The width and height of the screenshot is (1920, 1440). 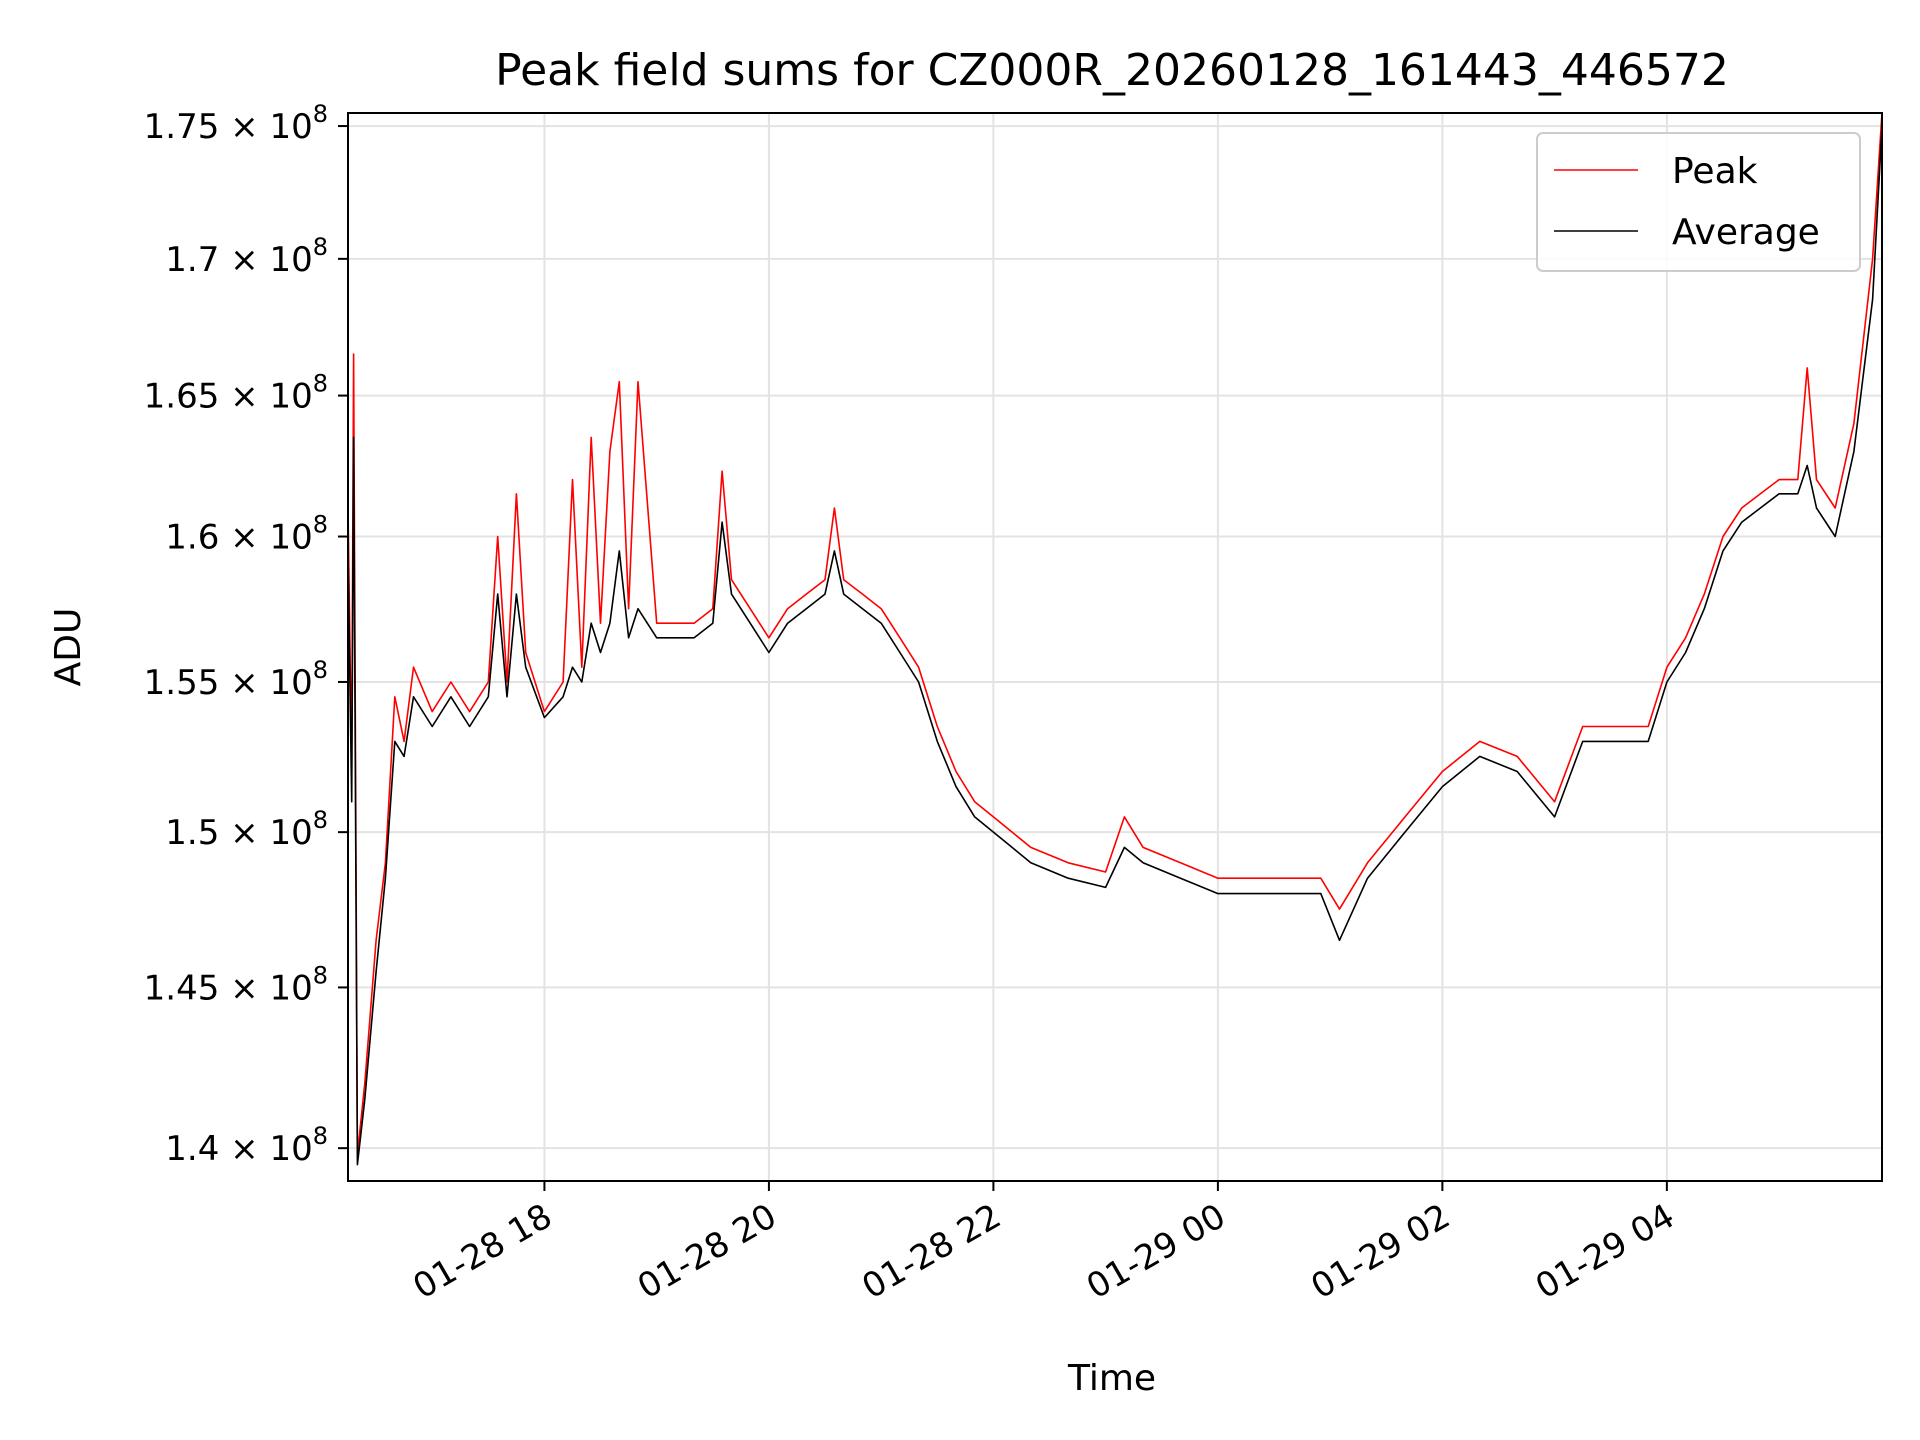 I want to click on y-tick-label: 1.5 × 108, so click(x=246, y=829).